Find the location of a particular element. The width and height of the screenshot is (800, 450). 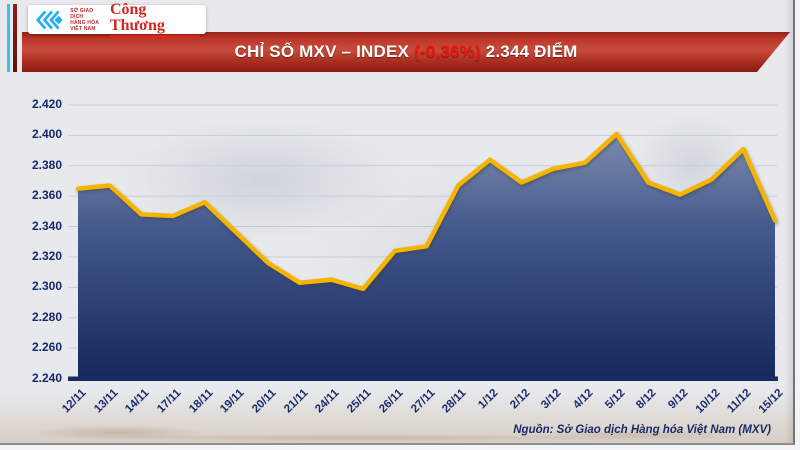

left-accent-bar-cyan is located at coordinates (8, 38).